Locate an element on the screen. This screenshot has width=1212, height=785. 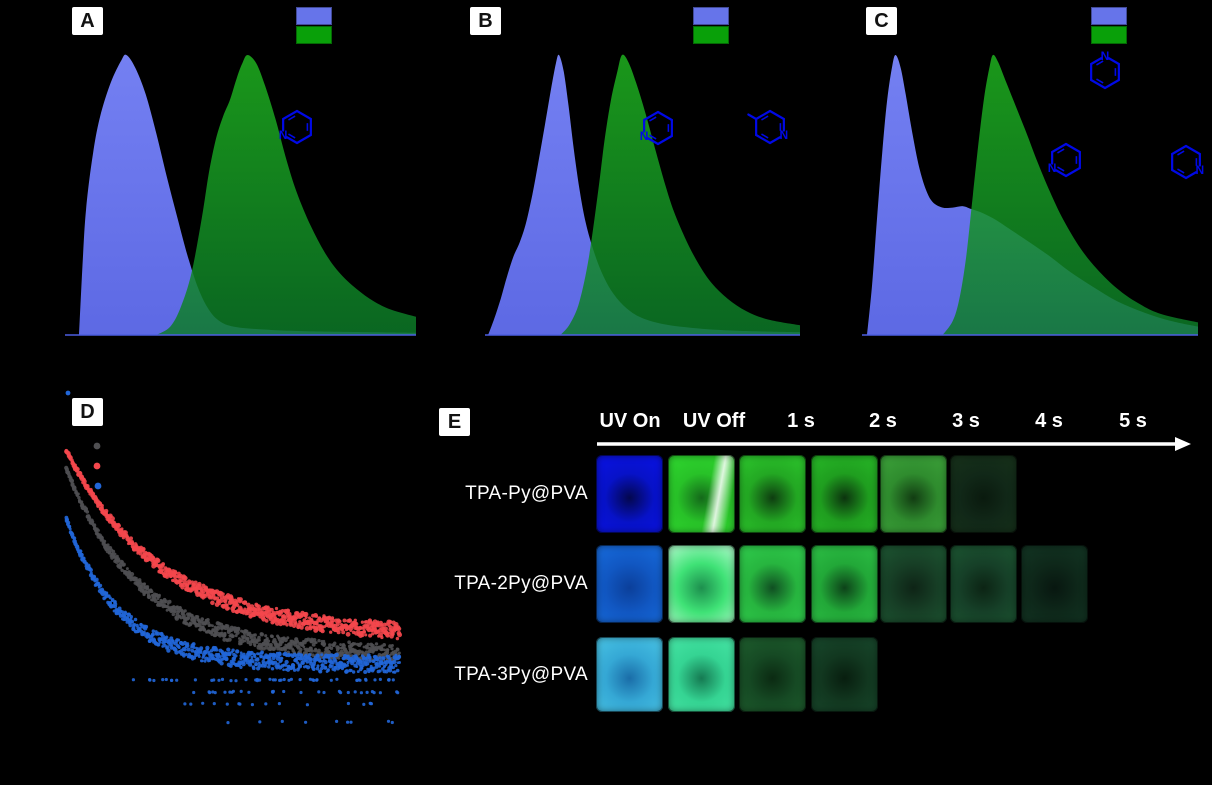
column-header-4: 3 s is located at coordinates (966, 421).